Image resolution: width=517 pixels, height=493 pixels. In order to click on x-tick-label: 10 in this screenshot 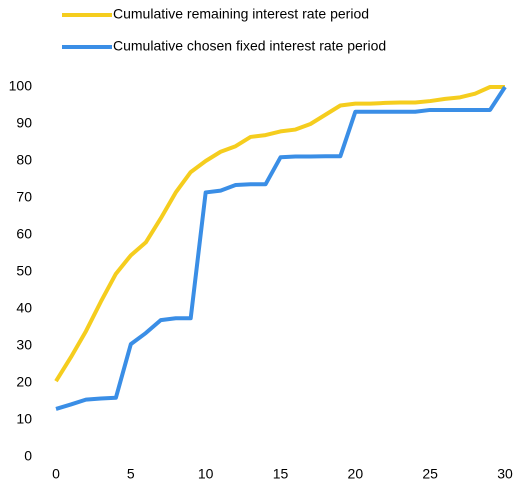, I will do `click(206, 474)`.